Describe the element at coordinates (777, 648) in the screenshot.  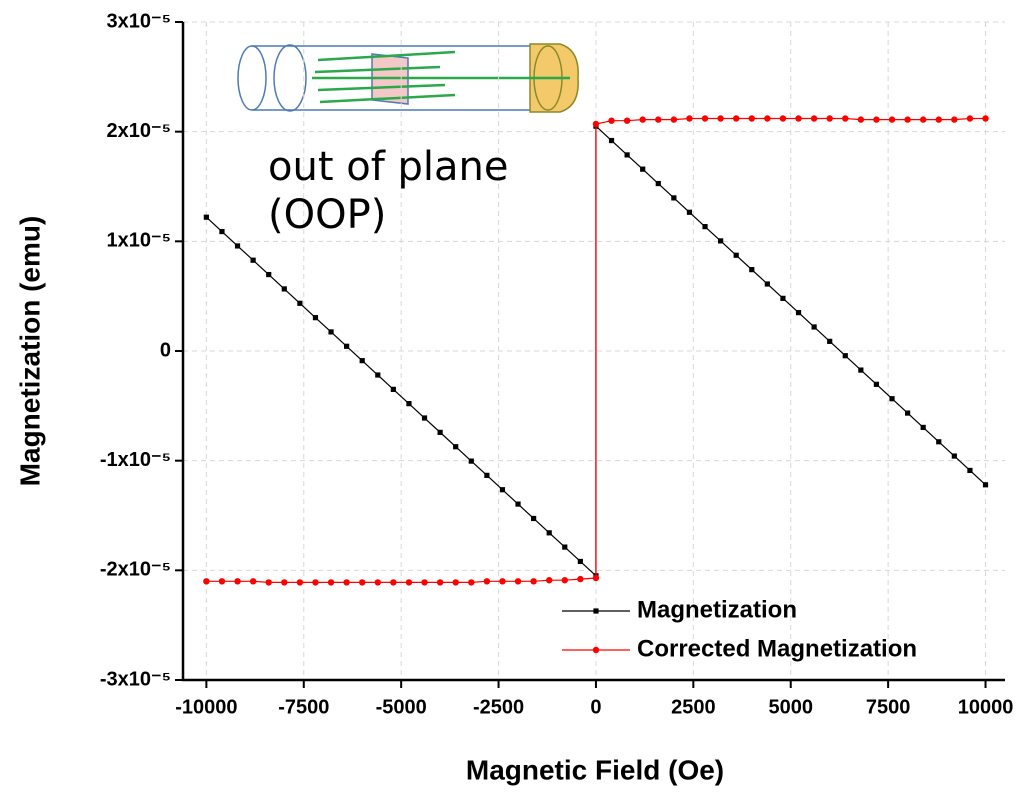
I see `legend-label: Corrected Magnetization` at that location.